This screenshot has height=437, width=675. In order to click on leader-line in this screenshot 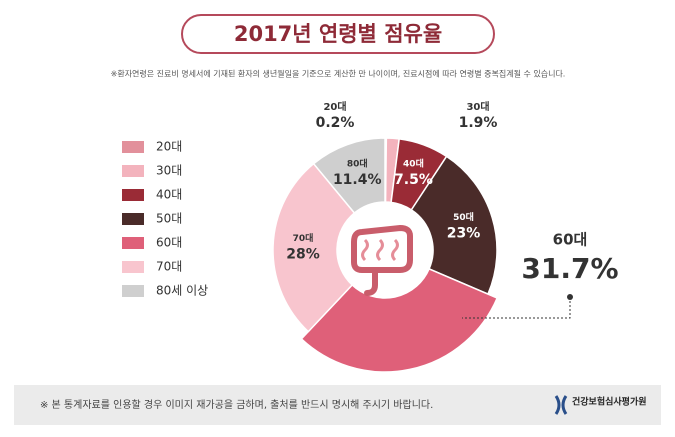, I will do `click(516, 308)`.